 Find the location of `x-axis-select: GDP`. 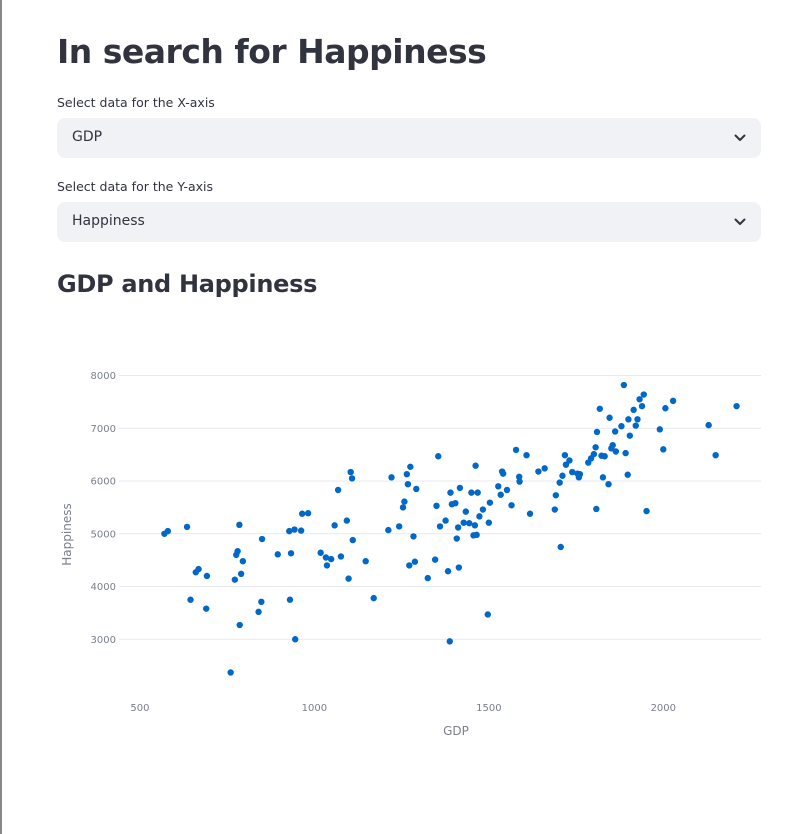

x-axis-select: GDP is located at coordinates (409, 138).